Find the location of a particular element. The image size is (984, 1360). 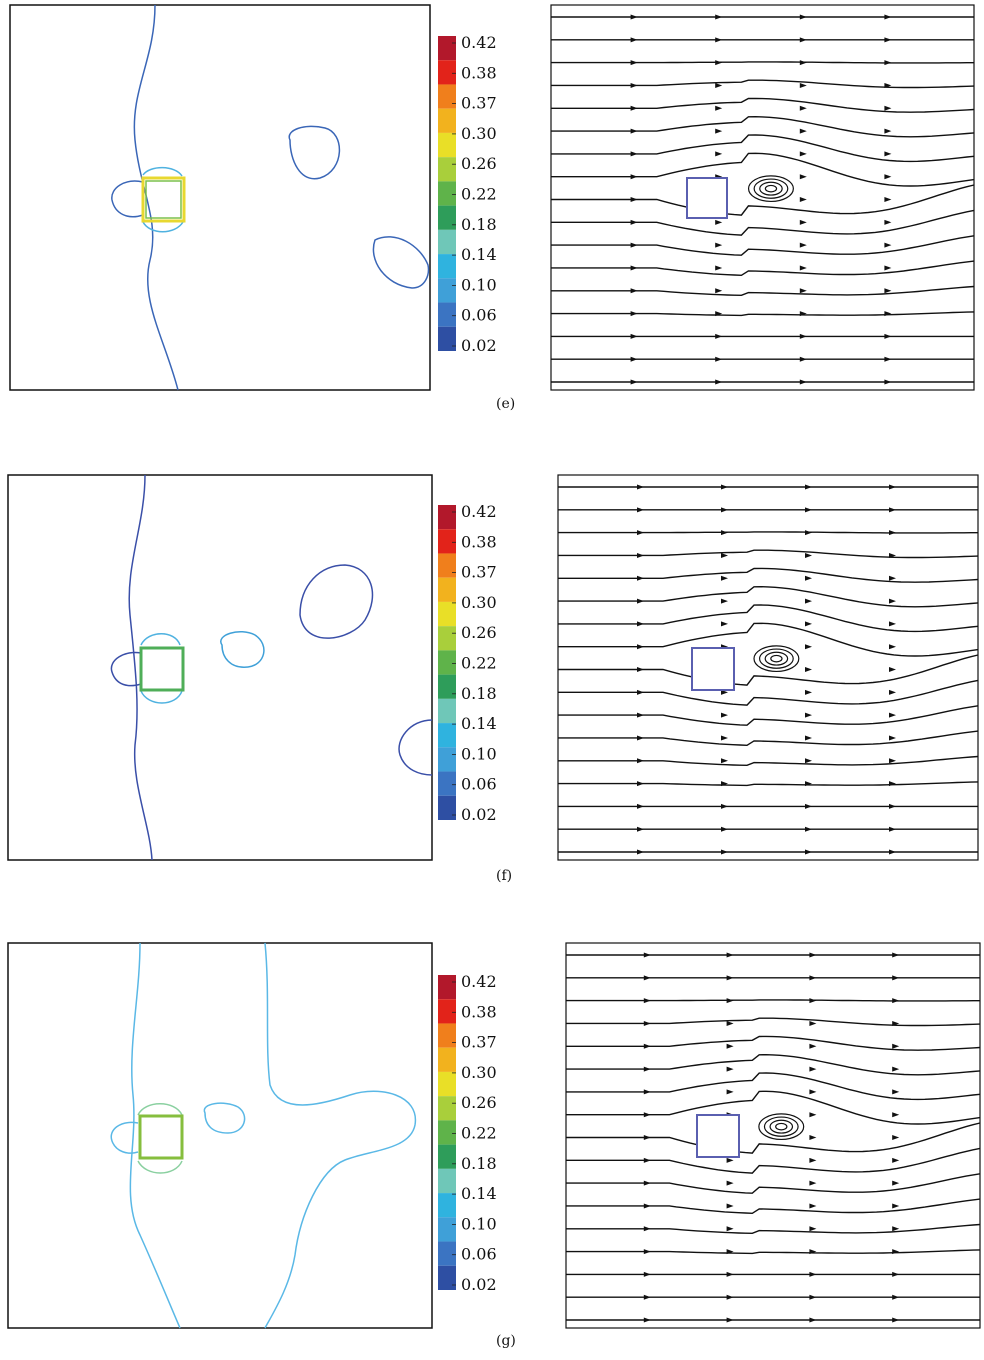

panel-label: (f) is located at coordinates (504, 876).